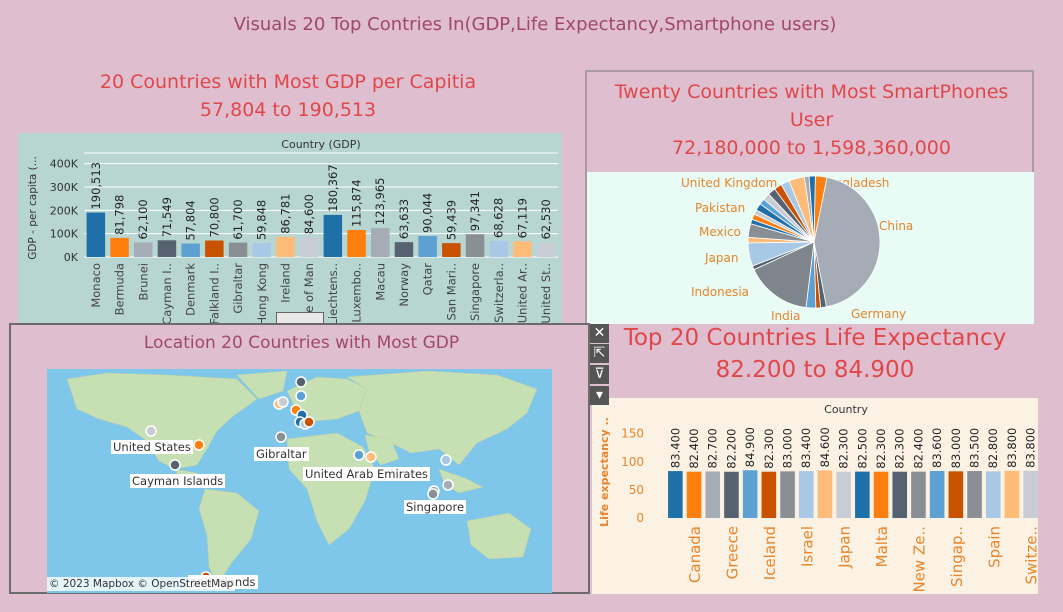 Image resolution: width=1063 pixels, height=612 pixels. What do you see at coordinates (281, 437) in the screenshot?
I see `marker-gibraltar` at bounding box center [281, 437].